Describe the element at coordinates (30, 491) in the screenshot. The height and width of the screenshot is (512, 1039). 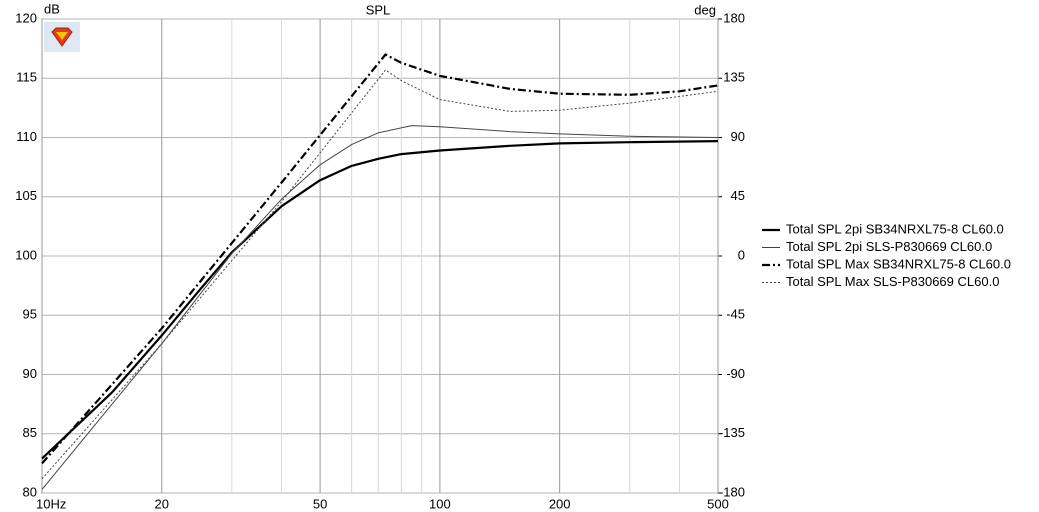
I see `y-tick-label: 80` at that location.